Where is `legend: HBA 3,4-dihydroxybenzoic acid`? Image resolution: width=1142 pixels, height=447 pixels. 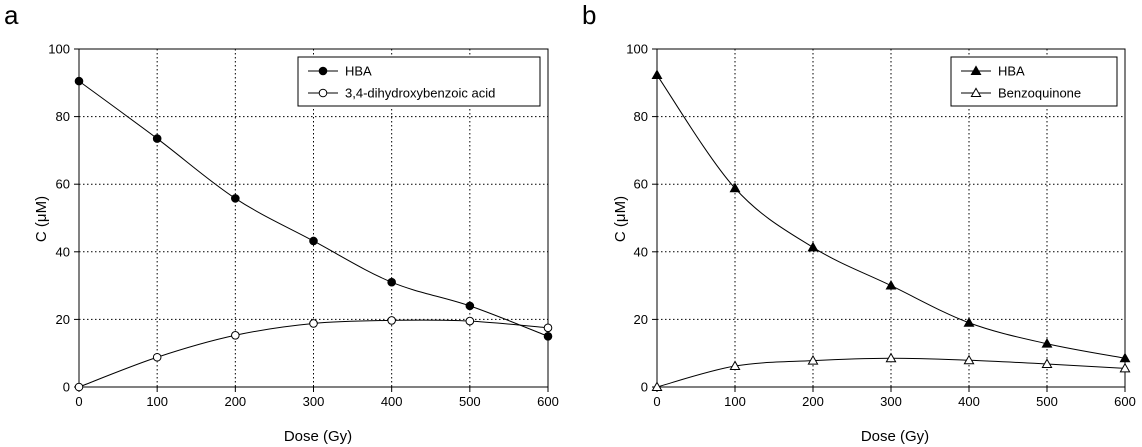
legend: HBA 3,4-dihydroxybenzoic acid is located at coordinates (419, 81).